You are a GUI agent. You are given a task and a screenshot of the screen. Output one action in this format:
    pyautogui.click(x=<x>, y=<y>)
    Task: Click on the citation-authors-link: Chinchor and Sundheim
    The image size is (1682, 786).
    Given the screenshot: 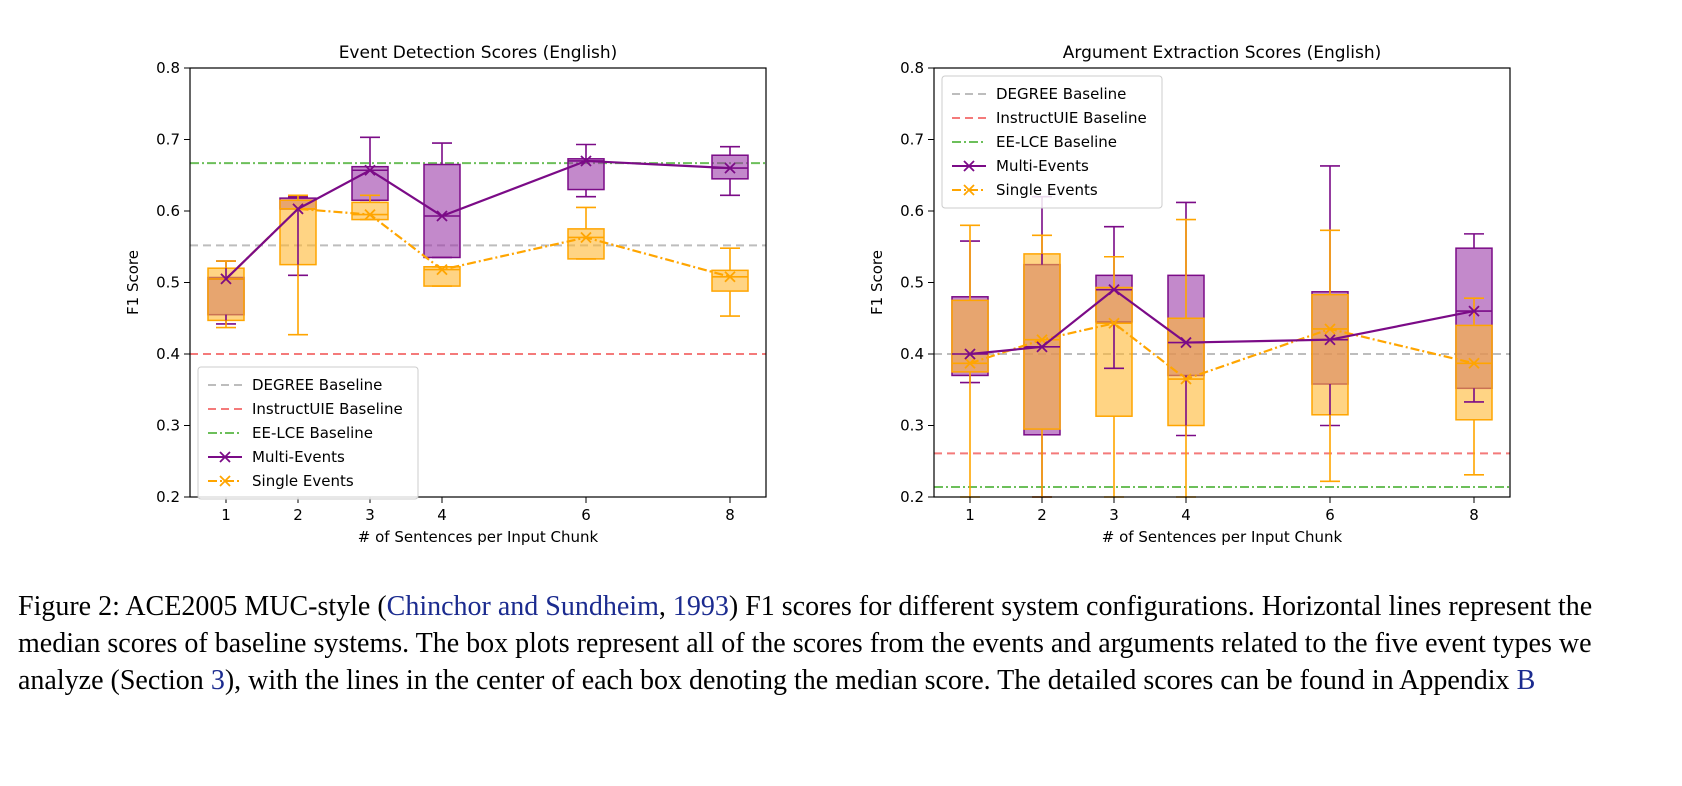 What is the action you would take?
    pyautogui.click(x=522, y=606)
    